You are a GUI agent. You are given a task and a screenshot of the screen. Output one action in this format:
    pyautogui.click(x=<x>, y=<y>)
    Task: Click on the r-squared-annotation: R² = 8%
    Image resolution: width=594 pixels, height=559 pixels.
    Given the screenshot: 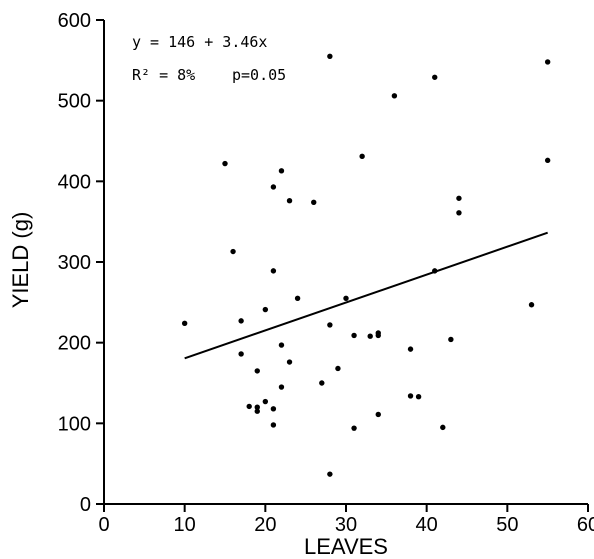 What is the action you would take?
    pyautogui.click(x=163, y=75)
    